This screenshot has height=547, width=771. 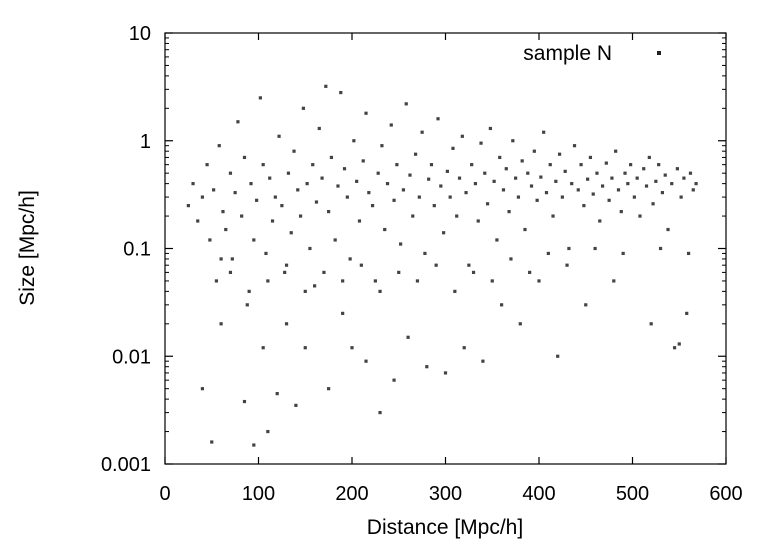 What do you see at coordinates (538, 494) in the screenshot?
I see `x-tick-label: 400` at bounding box center [538, 494].